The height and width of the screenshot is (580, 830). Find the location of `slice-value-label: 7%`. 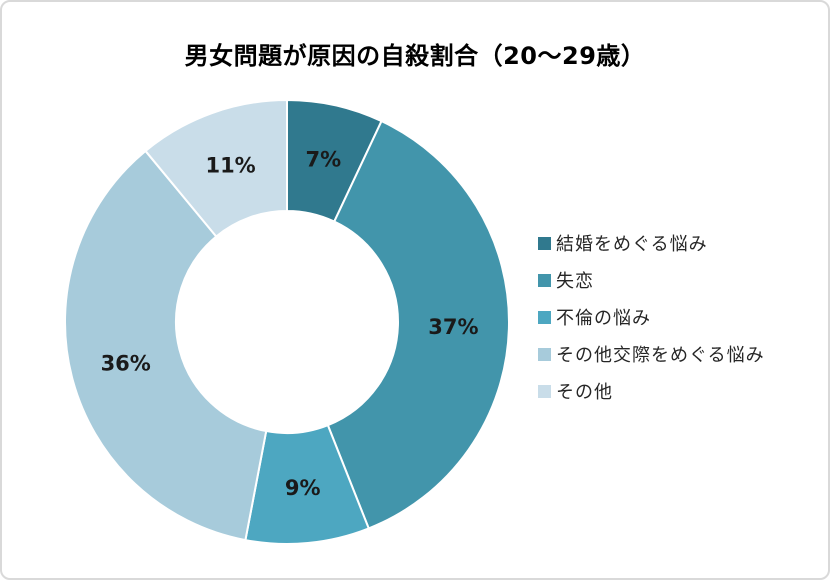

slice-value-label: 7% is located at coordinates (323, 160).